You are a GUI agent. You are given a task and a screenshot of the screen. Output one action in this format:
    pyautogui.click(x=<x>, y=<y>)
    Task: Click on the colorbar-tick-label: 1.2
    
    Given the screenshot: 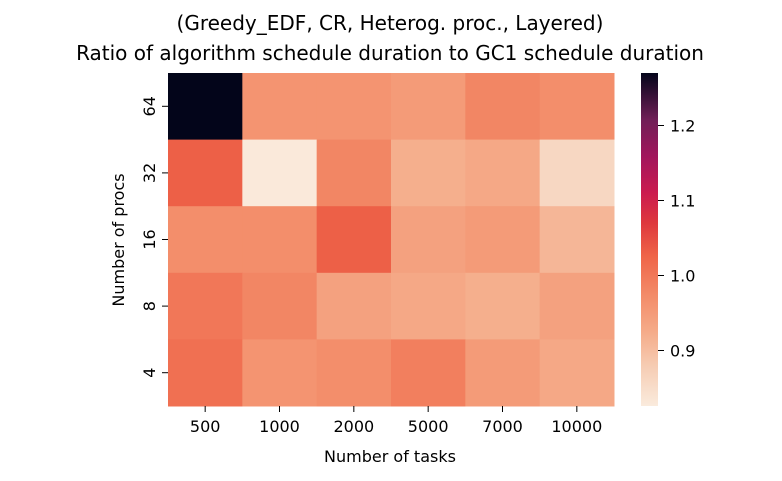 What is the action you would take?
    pyautogui.click(x=682, y=126)
    